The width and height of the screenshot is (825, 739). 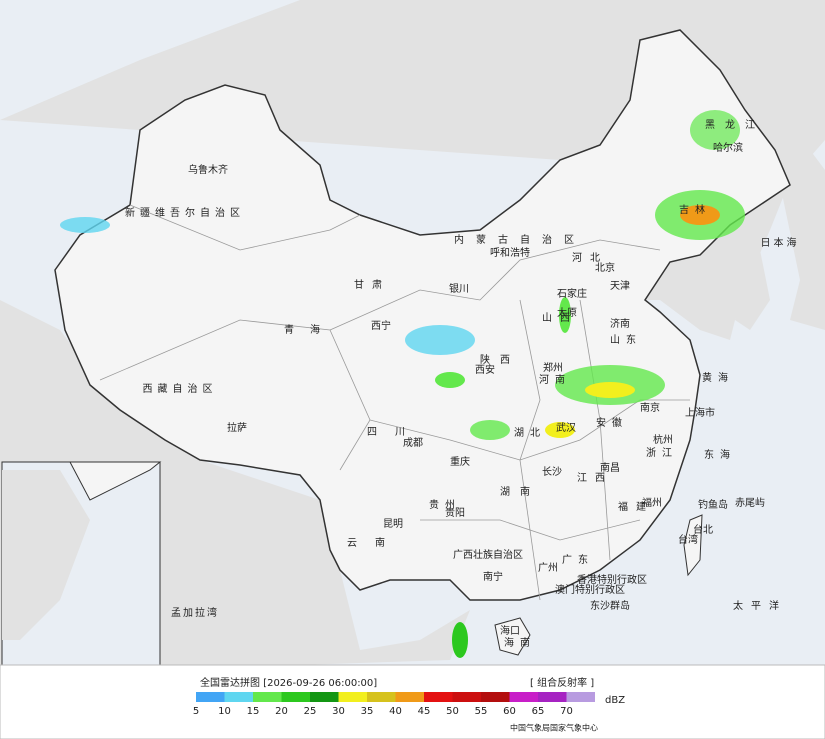 I want to click on product: [ 组合反射率 ], so click(x=562, y=682).